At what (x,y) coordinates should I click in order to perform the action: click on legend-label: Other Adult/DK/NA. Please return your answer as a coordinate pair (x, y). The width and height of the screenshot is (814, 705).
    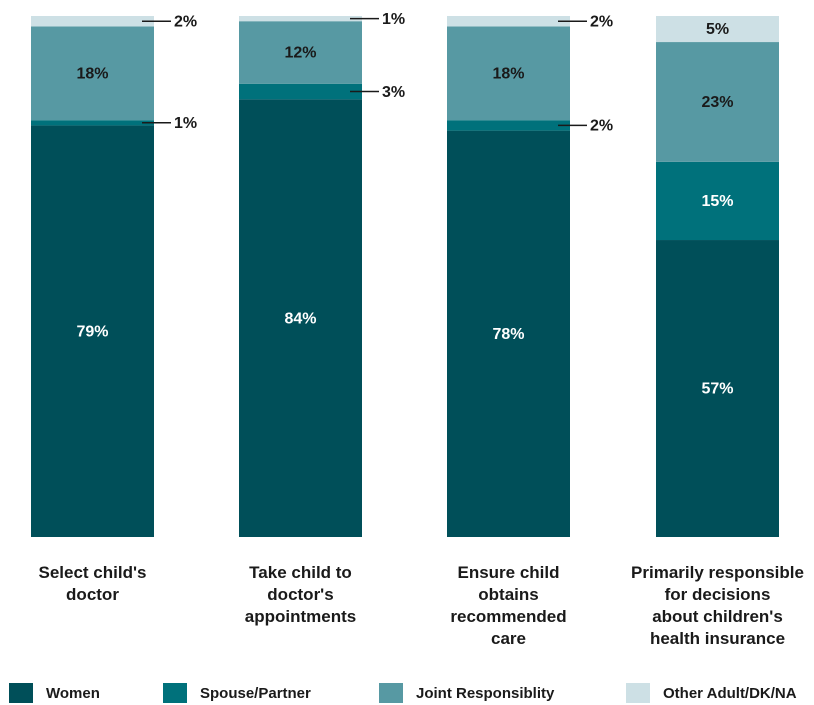
    Looking at the image, I should click on (730, 693).